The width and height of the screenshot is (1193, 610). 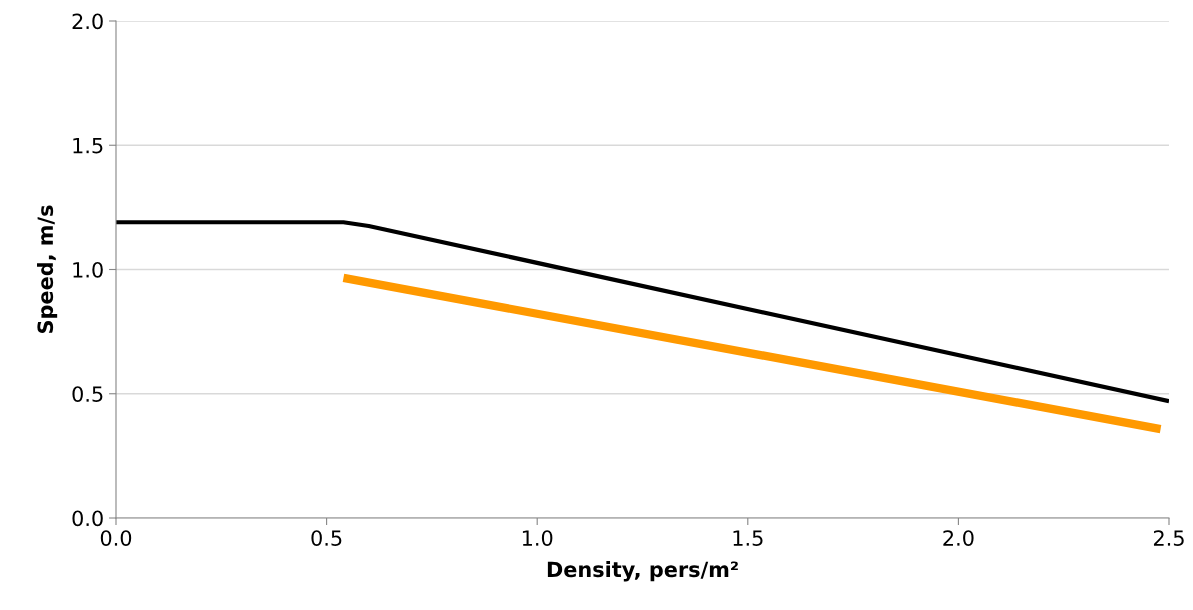 I want to click on x-tick-label: 0.5, so click(x=326, y=538).